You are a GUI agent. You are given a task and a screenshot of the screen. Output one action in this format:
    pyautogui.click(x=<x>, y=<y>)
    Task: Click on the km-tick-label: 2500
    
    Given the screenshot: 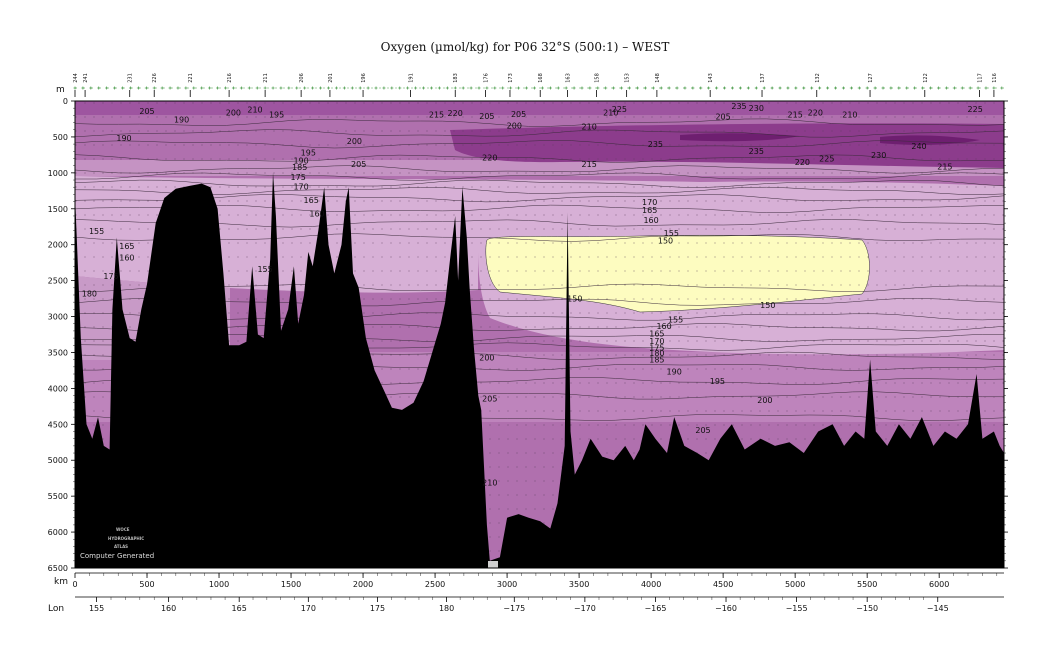 What is the action you would take?
    pyautogui.click(x=435, y=584)
    